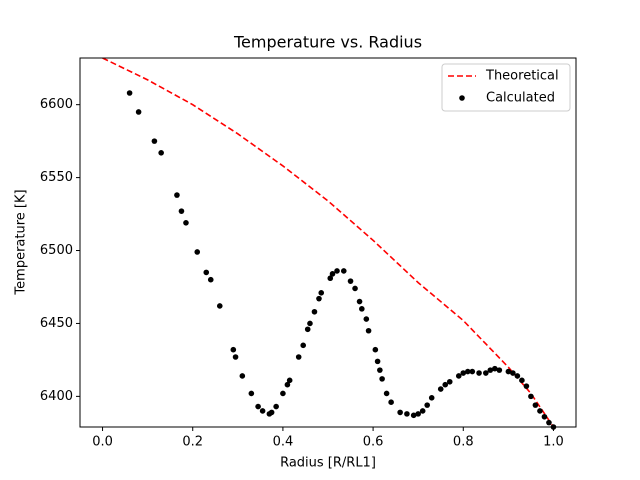 Image resolution: width=640 pixels, height=480 pixels. I want to click on y-tick-label: 6400, so click(56, 396).